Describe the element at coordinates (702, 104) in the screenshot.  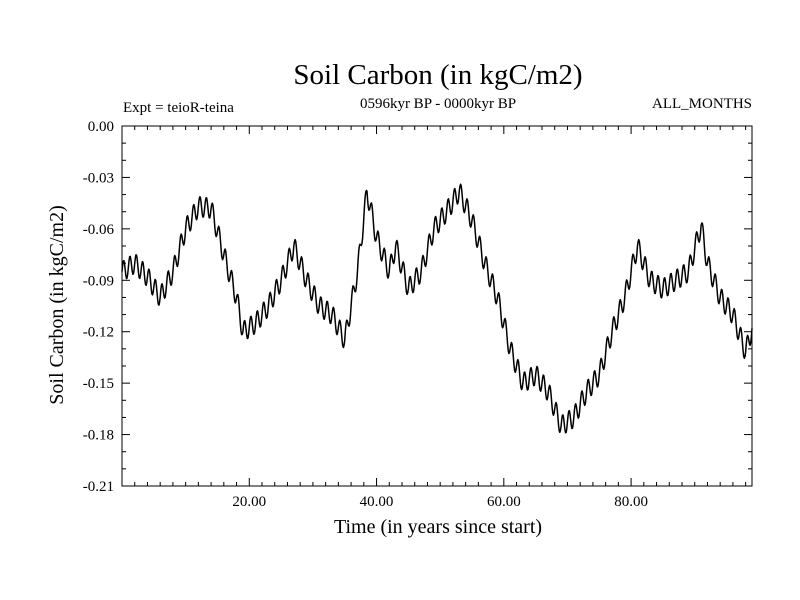
I see `months-label: ALL_MONTHS` at that location.